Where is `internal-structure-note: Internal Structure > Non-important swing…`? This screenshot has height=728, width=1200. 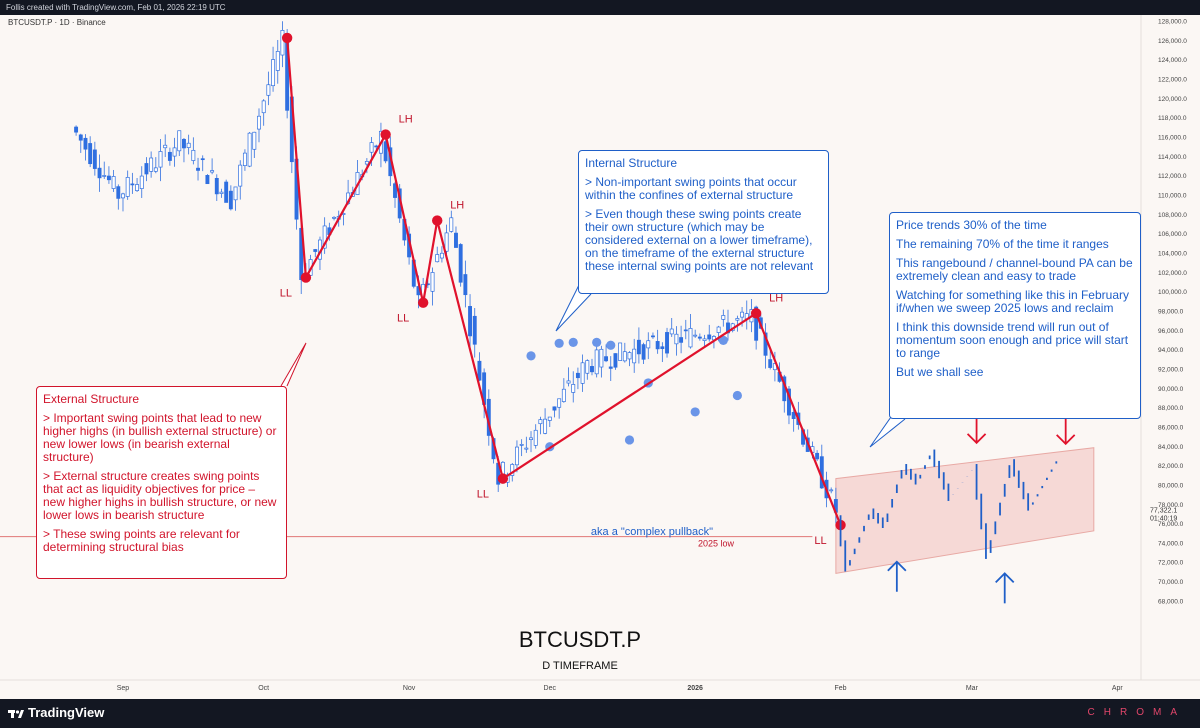
internal-structure-note: Internal Structure > Non-important swing… is located at coordinates (703, 222).